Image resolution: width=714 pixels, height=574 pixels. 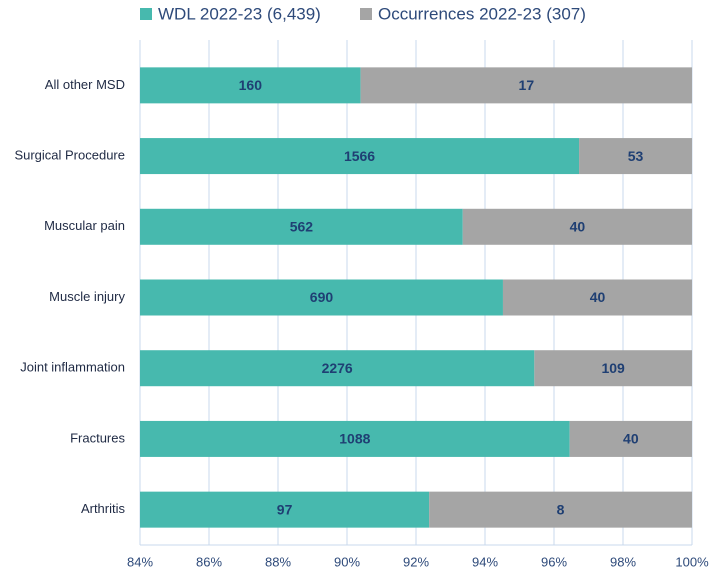 I want to click on value-label: 53, so click(x=636, y=156).